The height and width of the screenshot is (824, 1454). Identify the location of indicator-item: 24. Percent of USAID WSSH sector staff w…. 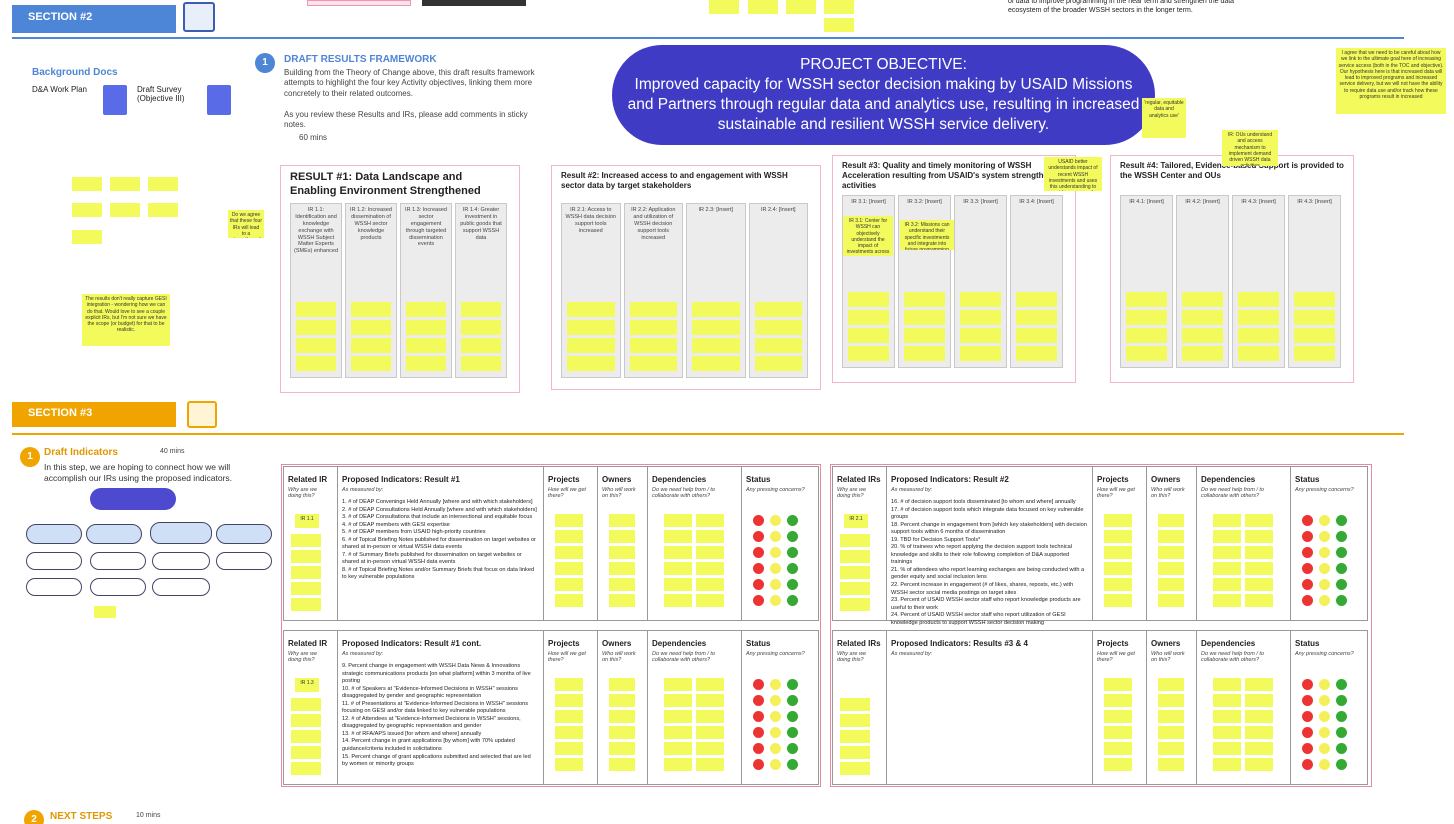
(978, 619).